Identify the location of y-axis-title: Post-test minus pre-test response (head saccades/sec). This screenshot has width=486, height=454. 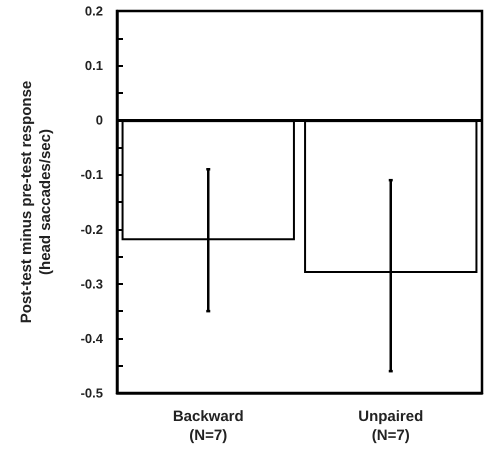
(36, 202).